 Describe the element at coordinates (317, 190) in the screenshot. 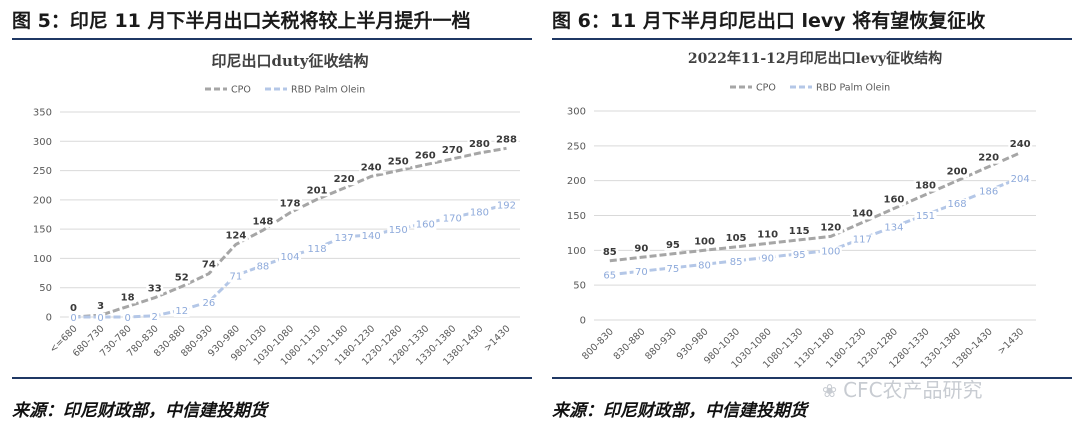

I see `data-label-cpo: 201` at that location.